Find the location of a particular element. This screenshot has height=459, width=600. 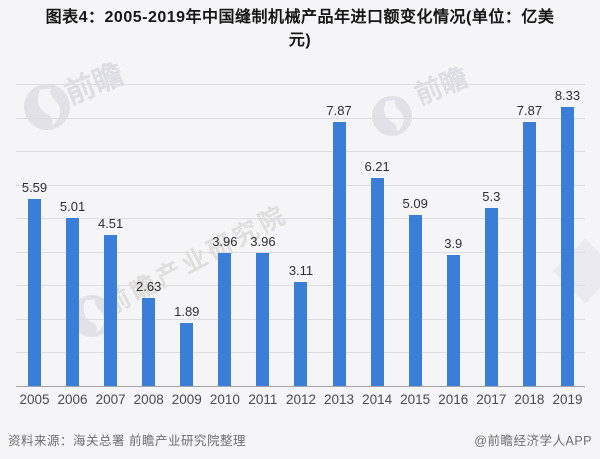

bar-value-label-2018: 7.87 is located at coordinates (529, 110).